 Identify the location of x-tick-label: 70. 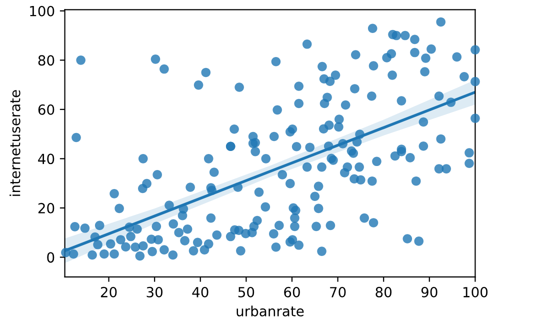
(338, 292).